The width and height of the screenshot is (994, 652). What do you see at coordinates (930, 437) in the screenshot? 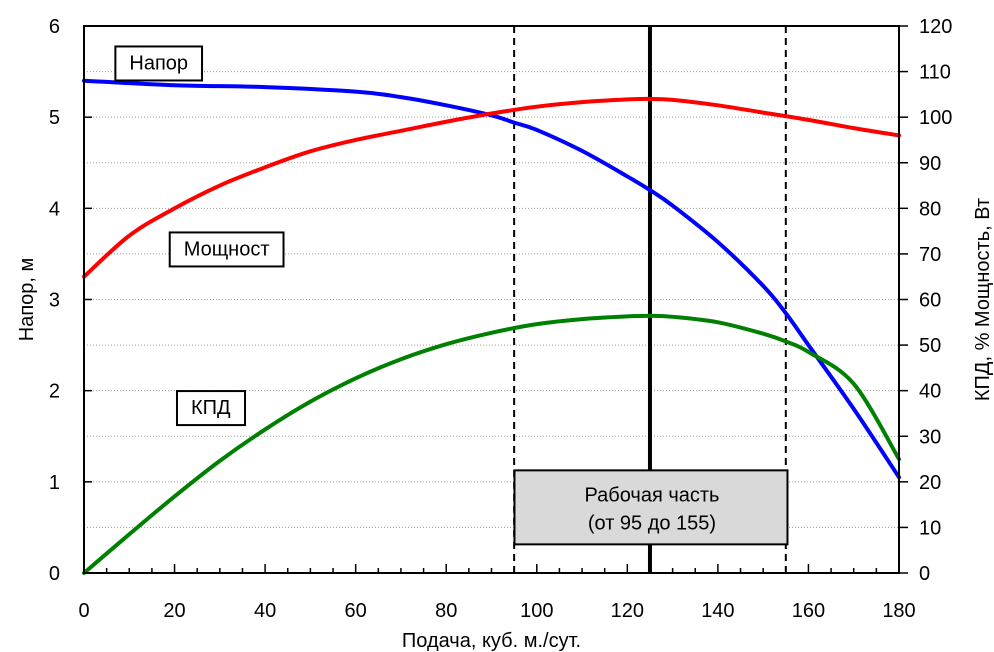
I see `y-right-tick-label: 30` at bounding box center [930, 437].